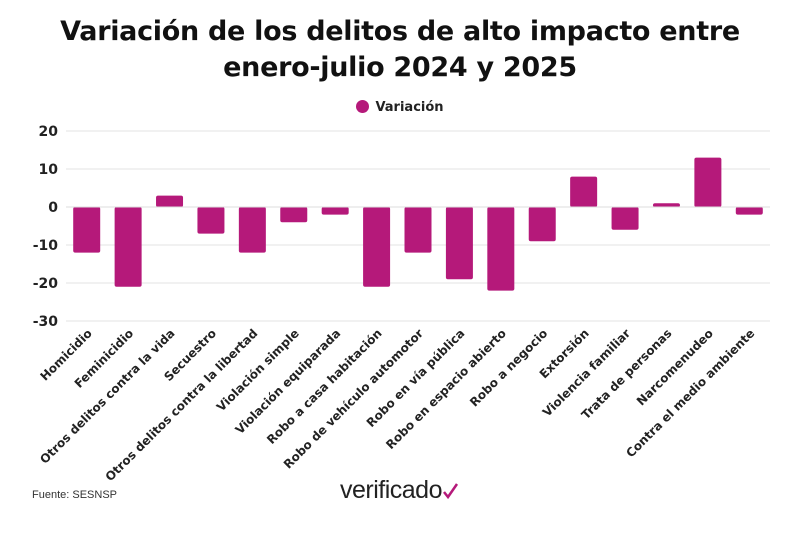 The image size is (800, 533). I want to click on verificado-logo: verificado, so click(391, 490).